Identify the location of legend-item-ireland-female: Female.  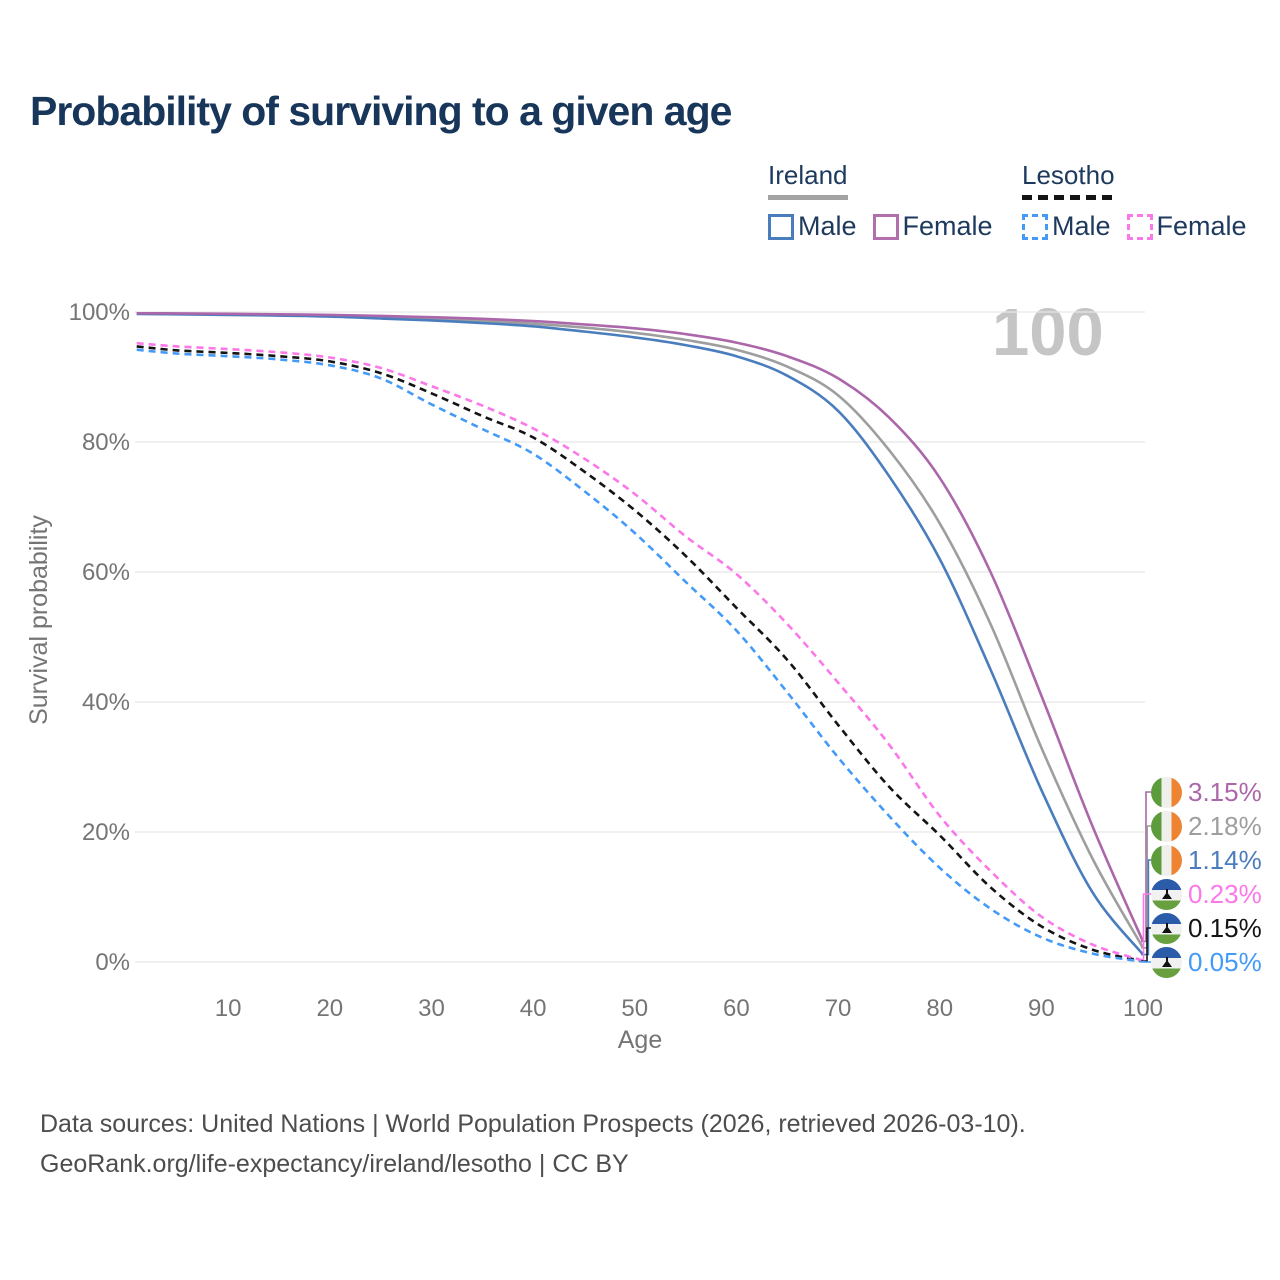
(947, 226).